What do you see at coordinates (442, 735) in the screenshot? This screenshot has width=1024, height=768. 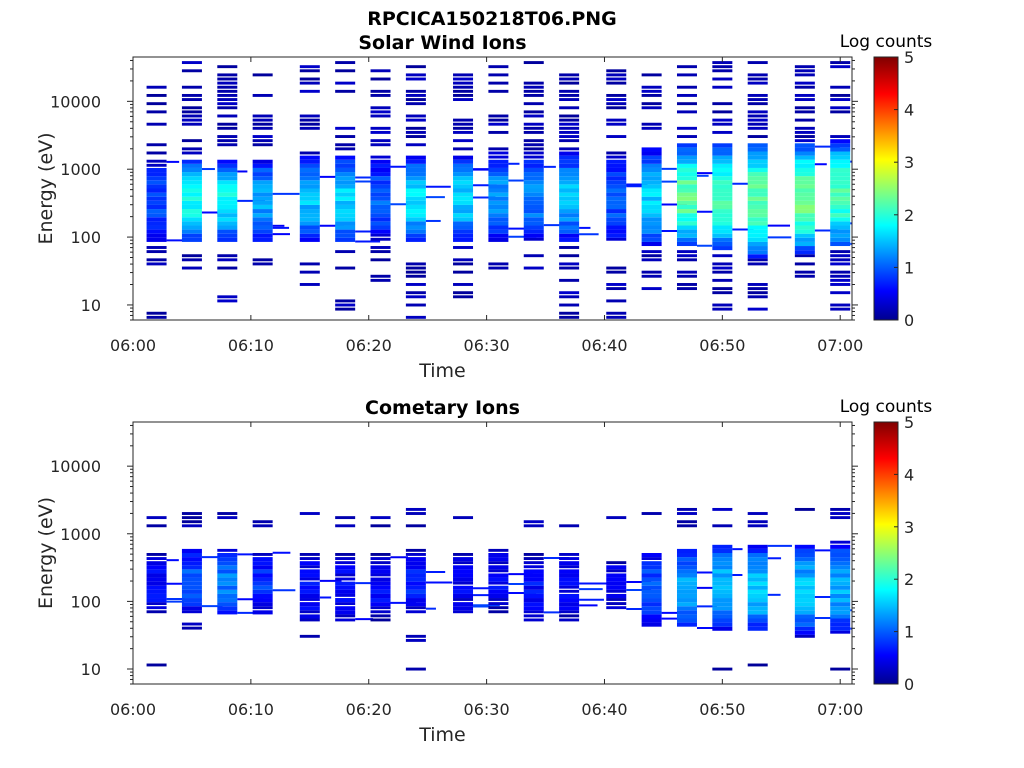 I see `x-axis-label: Time` at bounding box center [442, 735].